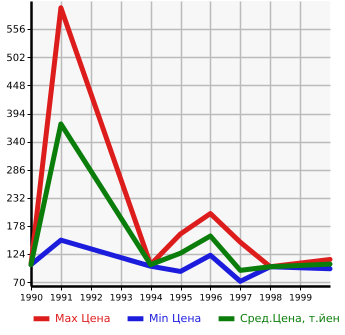 The width and height of the screenshot is (345, 335). What do you see at coordinates (211, 299) in the screenshot?
I see `x-tick-label: 1996` at bounding box center [211, 299].